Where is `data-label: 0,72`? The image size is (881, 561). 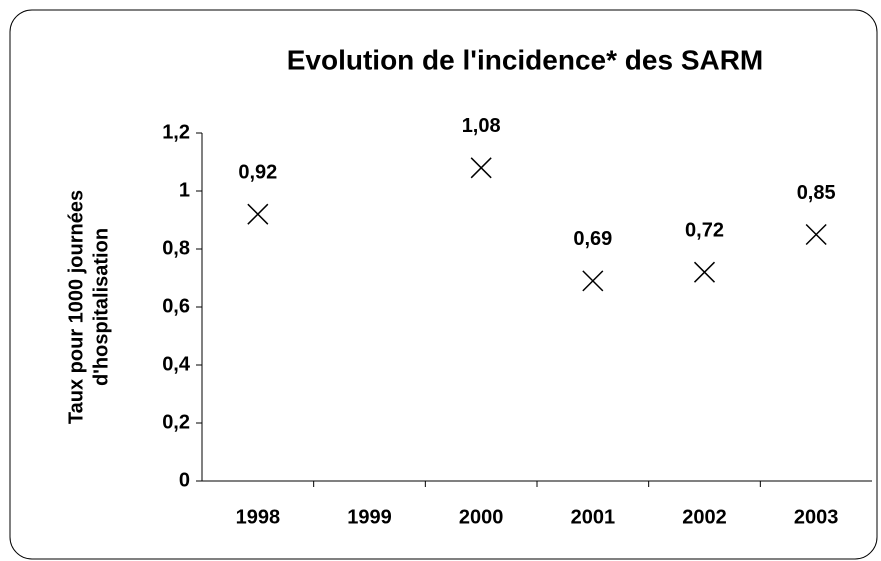 data-label: 0,72 is located at coordinates (704, 230).